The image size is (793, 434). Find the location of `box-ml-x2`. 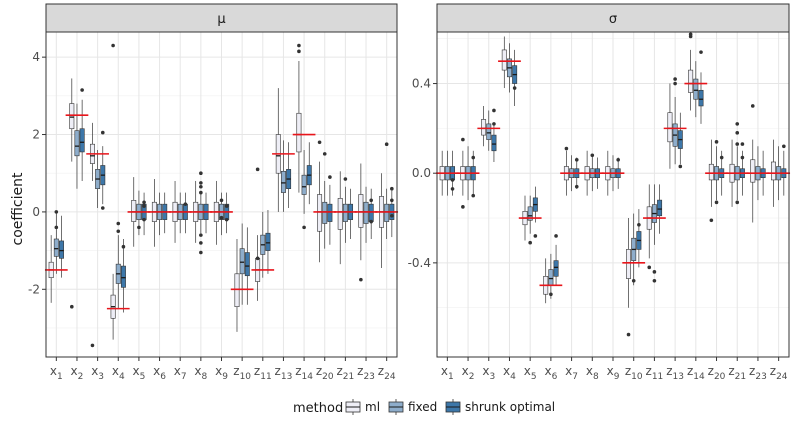

box-ml-x2 is located at coordinates (72, 120).